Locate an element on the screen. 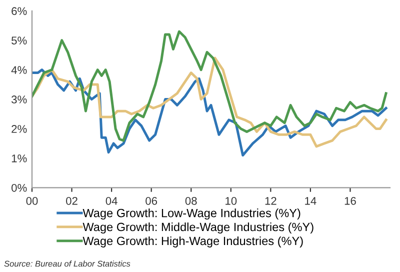 The height and width of the screenshot is (272, 400). x-tick-label: 00 is located at coordinates (32, 201).